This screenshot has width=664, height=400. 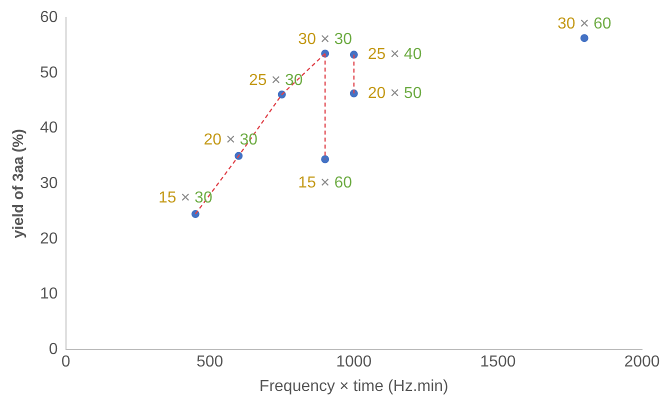 I want to click on x-tick-label: 2000, so click(x=642, y=362).